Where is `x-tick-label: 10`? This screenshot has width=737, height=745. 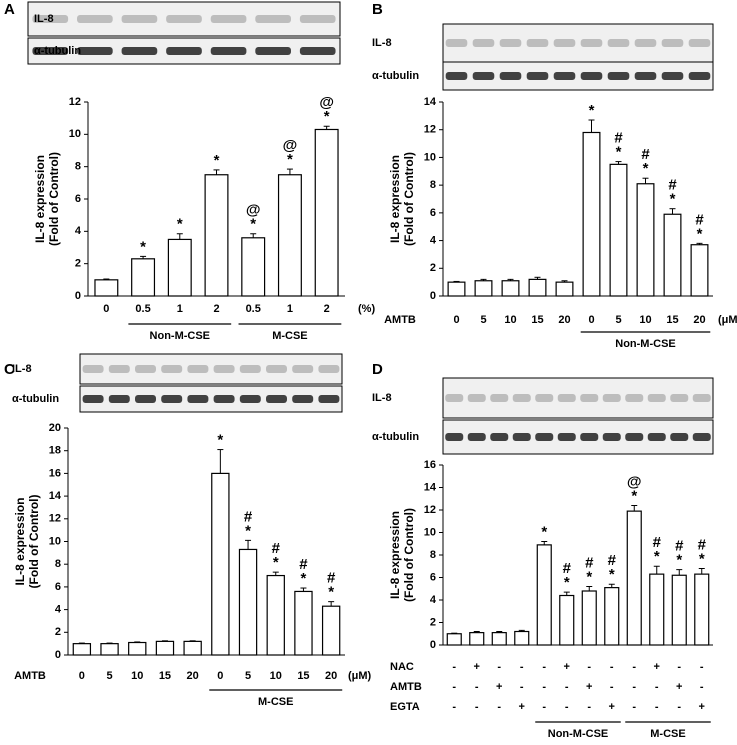
x-tick-label: 10 is located at coordinates (137, 676).